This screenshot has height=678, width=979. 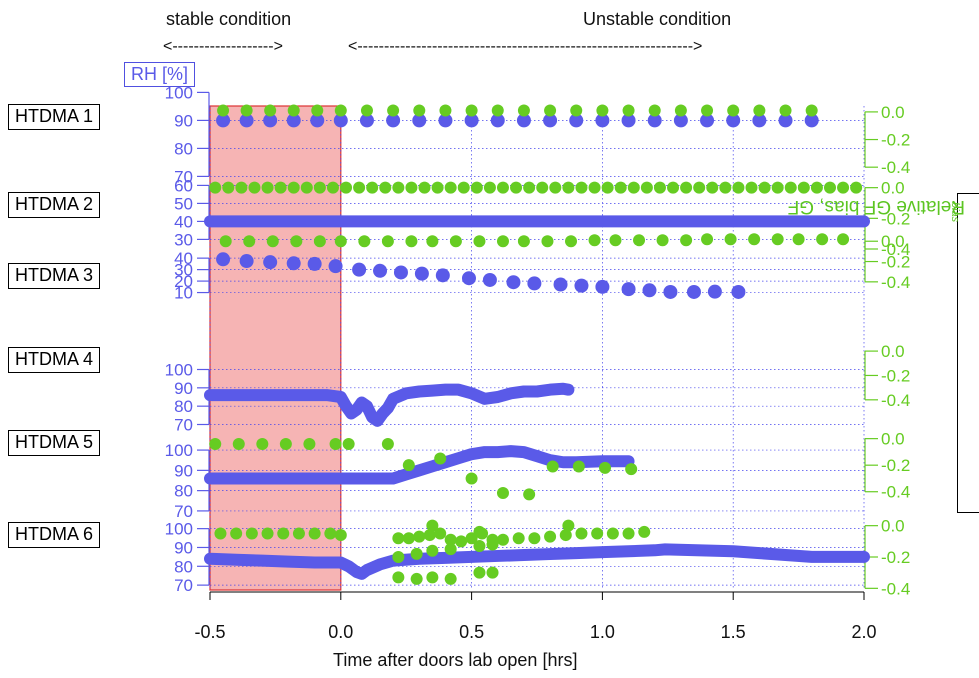 I want to click on gf-tick-label: -0.4, so click(x=895, y=282).